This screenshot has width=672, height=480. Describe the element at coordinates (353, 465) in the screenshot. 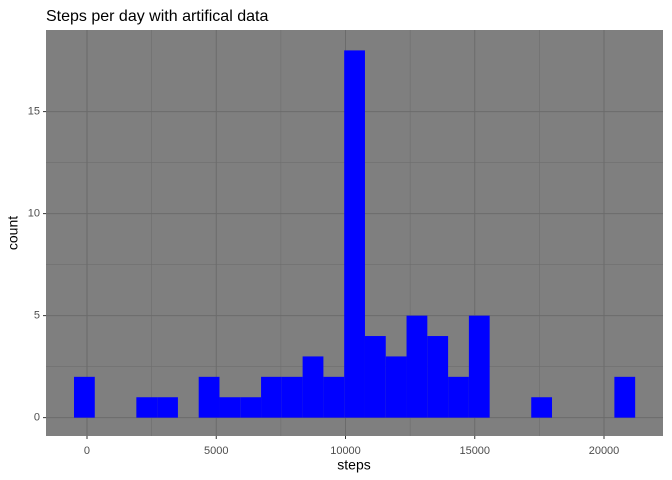

I see `x-axis-title: steps` at that location.